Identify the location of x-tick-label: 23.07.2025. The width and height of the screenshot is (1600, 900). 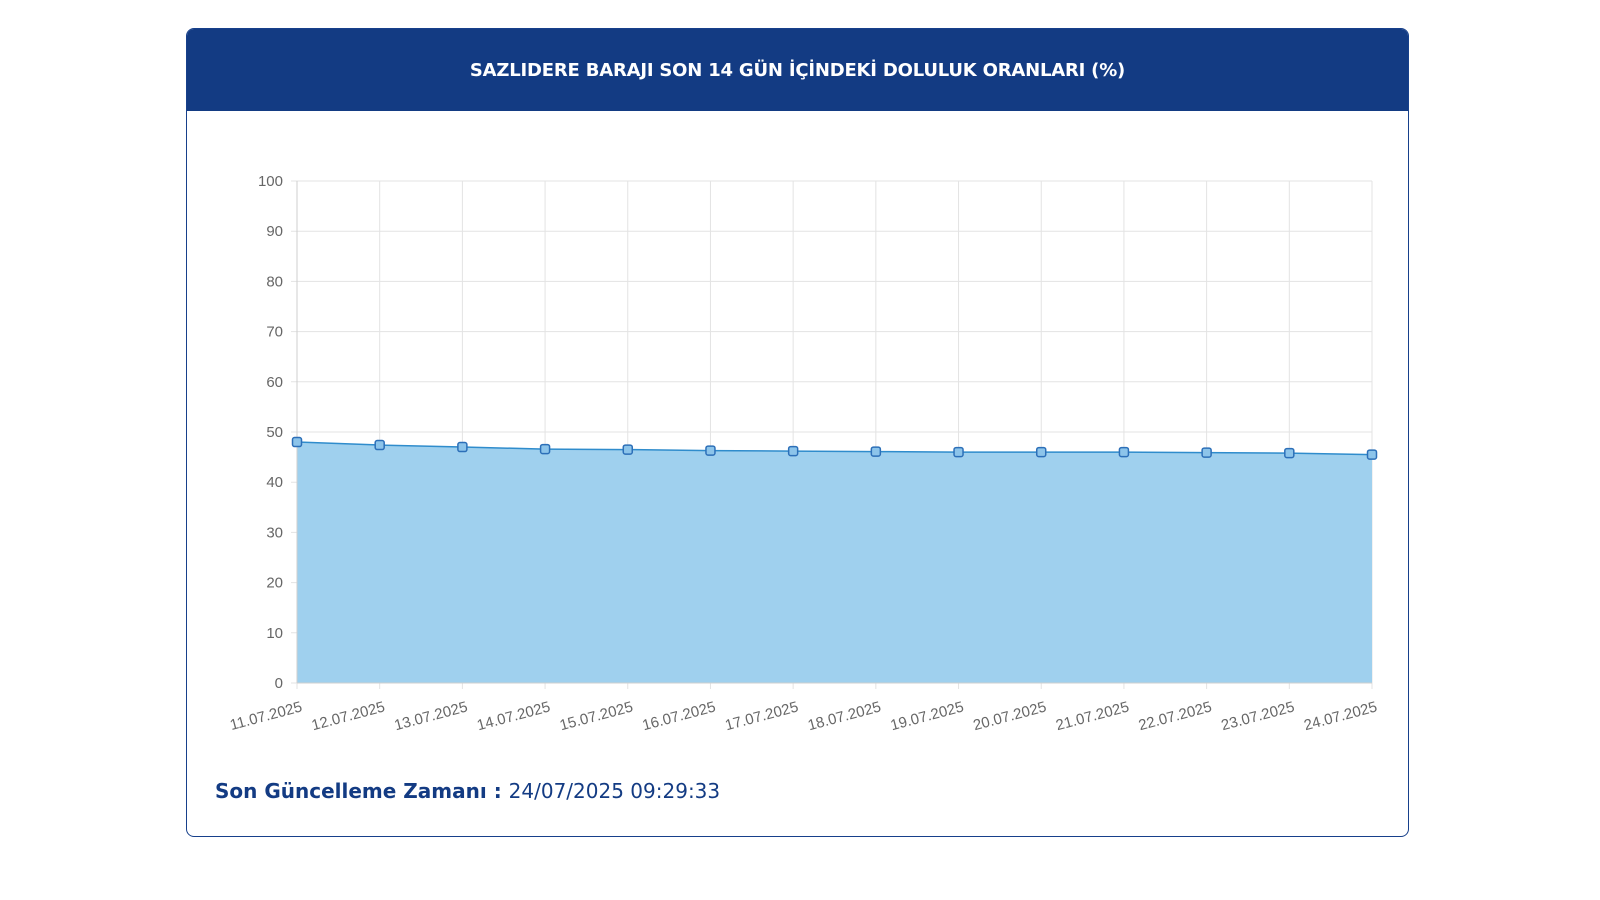
(1257, 716).